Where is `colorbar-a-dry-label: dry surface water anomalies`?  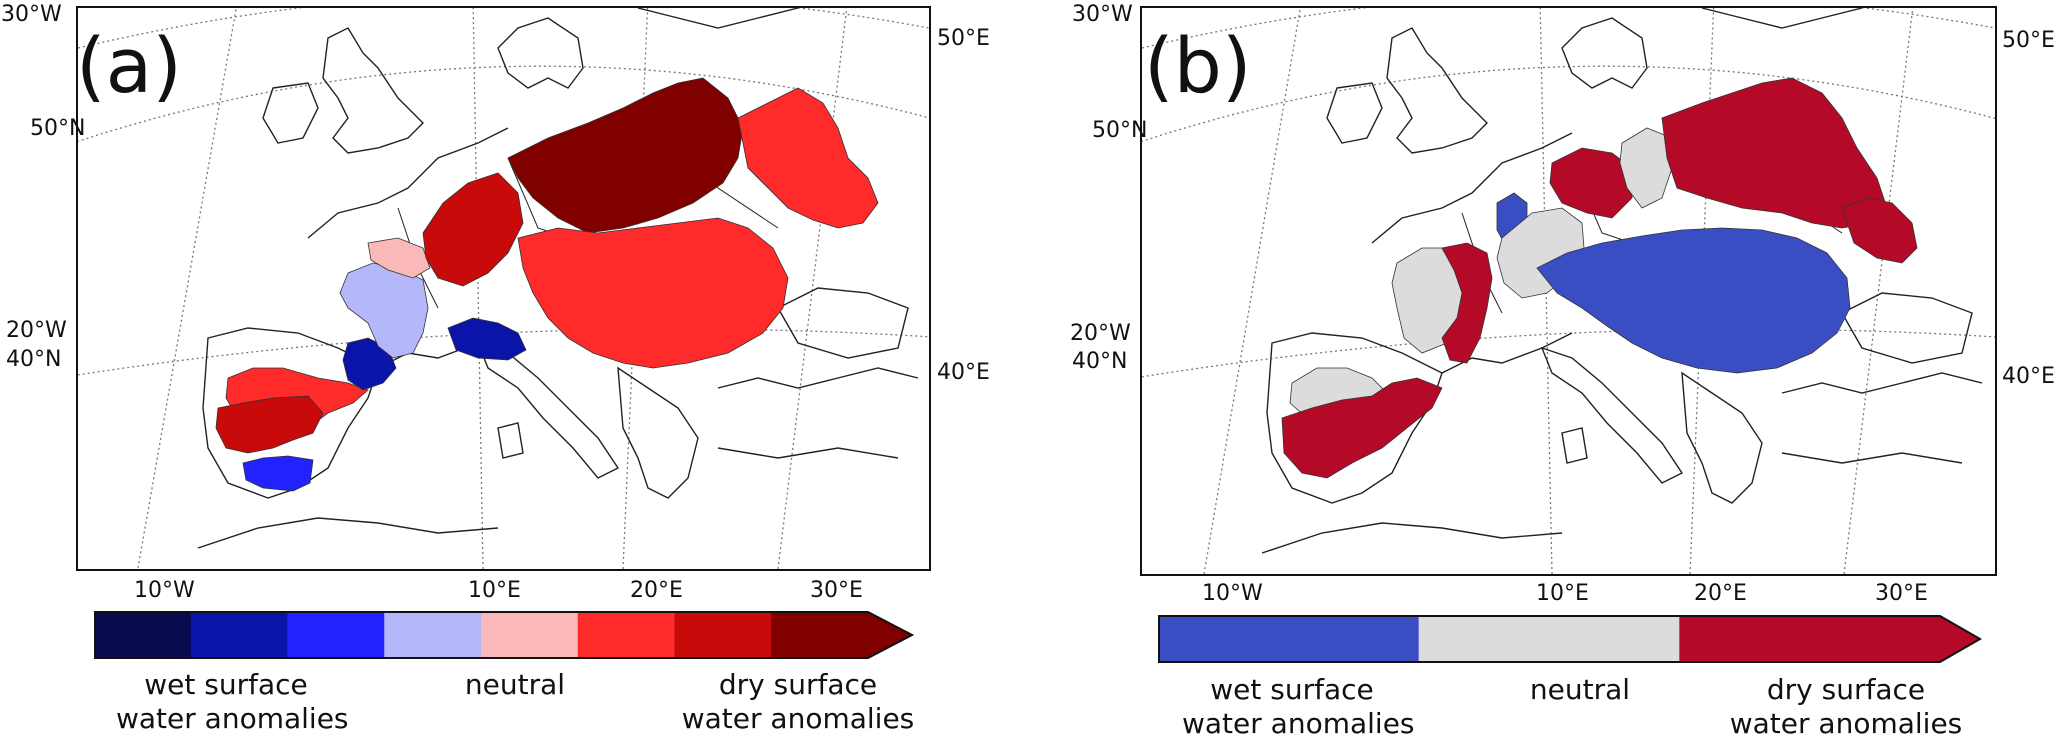 colorbar-a-dry-label: dry surface water anomalies is located at coordinates (798, 702).